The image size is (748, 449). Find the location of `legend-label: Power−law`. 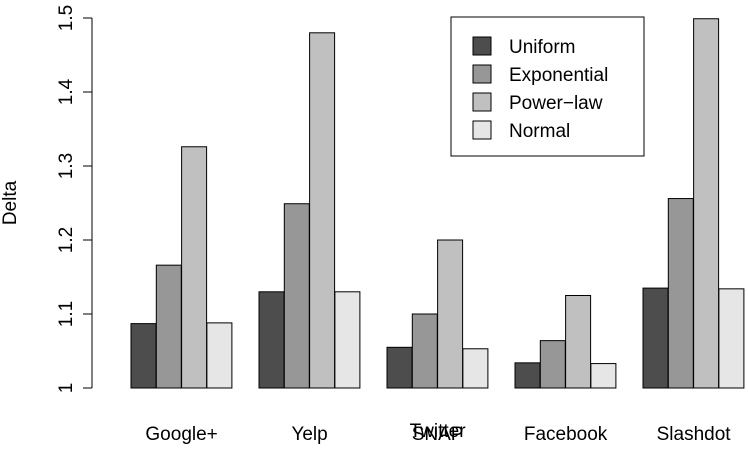

legend-label: Power−law is located at coordinates (556, 103).